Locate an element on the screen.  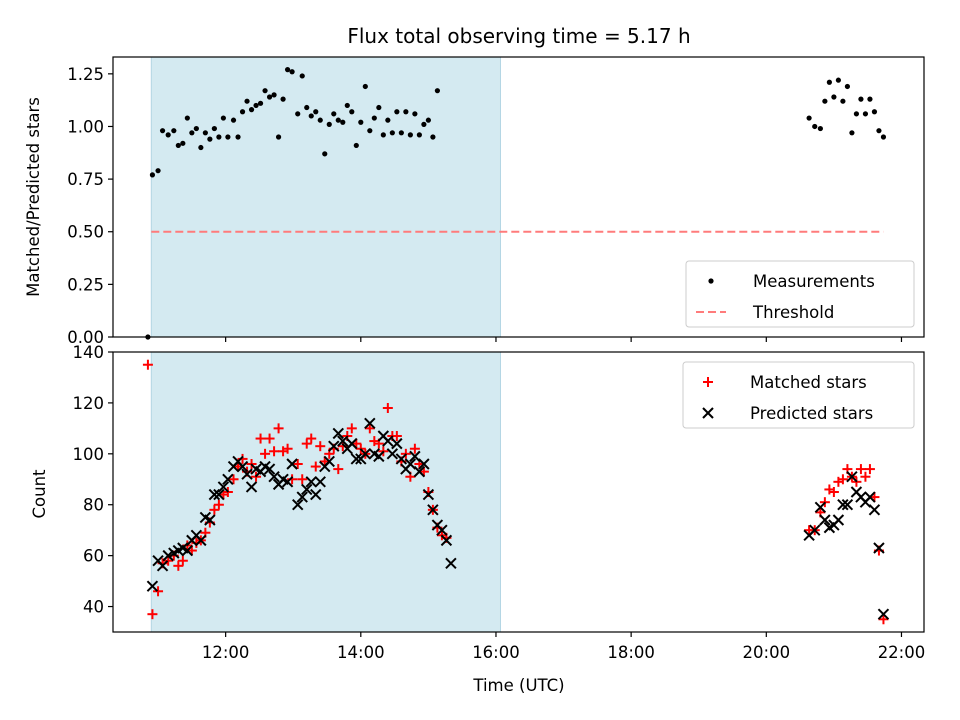
top-y-tick-label: 1.00 is located at coordinates (85, 126).